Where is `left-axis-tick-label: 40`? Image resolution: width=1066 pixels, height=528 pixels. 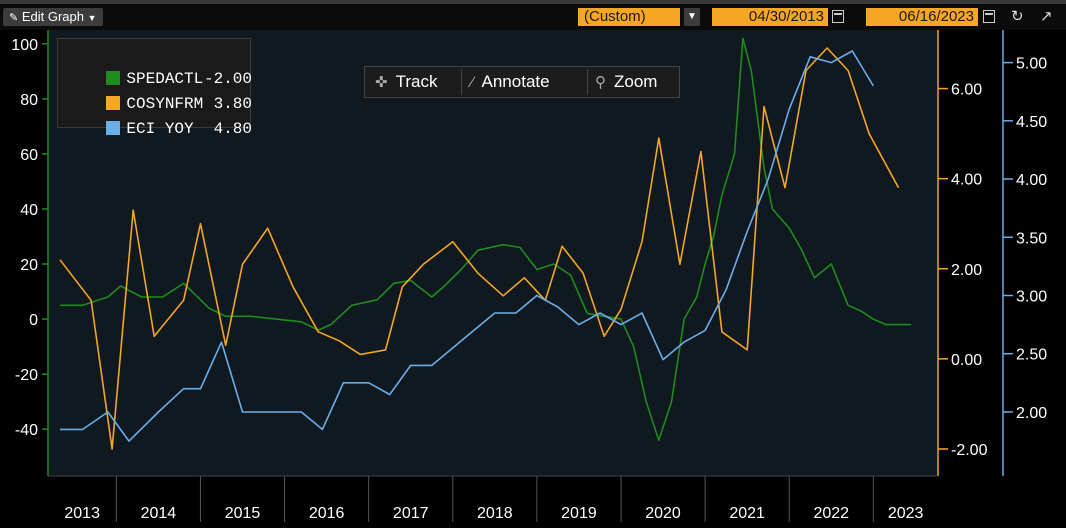
left-axis-tick-label: 40 is located at coordinates (29, 210).